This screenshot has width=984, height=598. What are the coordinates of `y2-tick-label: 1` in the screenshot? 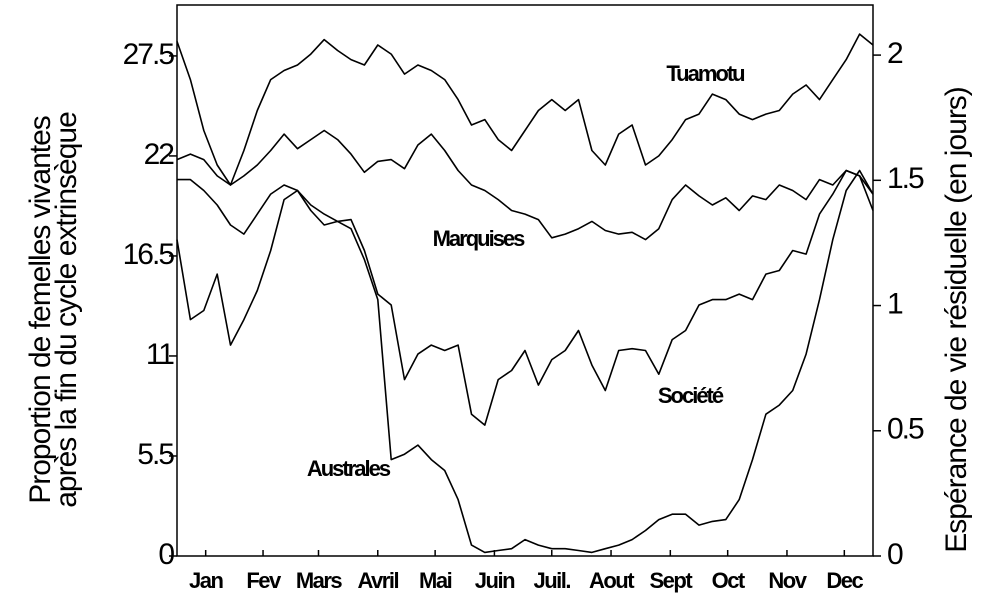 It's located at (895, 303).